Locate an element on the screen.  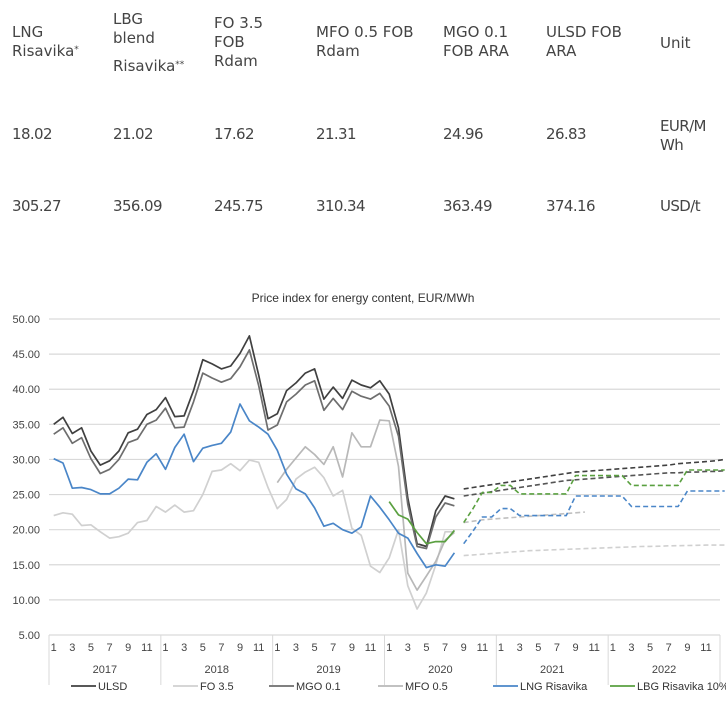
column-header-line: FOB ARA is located at coordinates (476, 51).